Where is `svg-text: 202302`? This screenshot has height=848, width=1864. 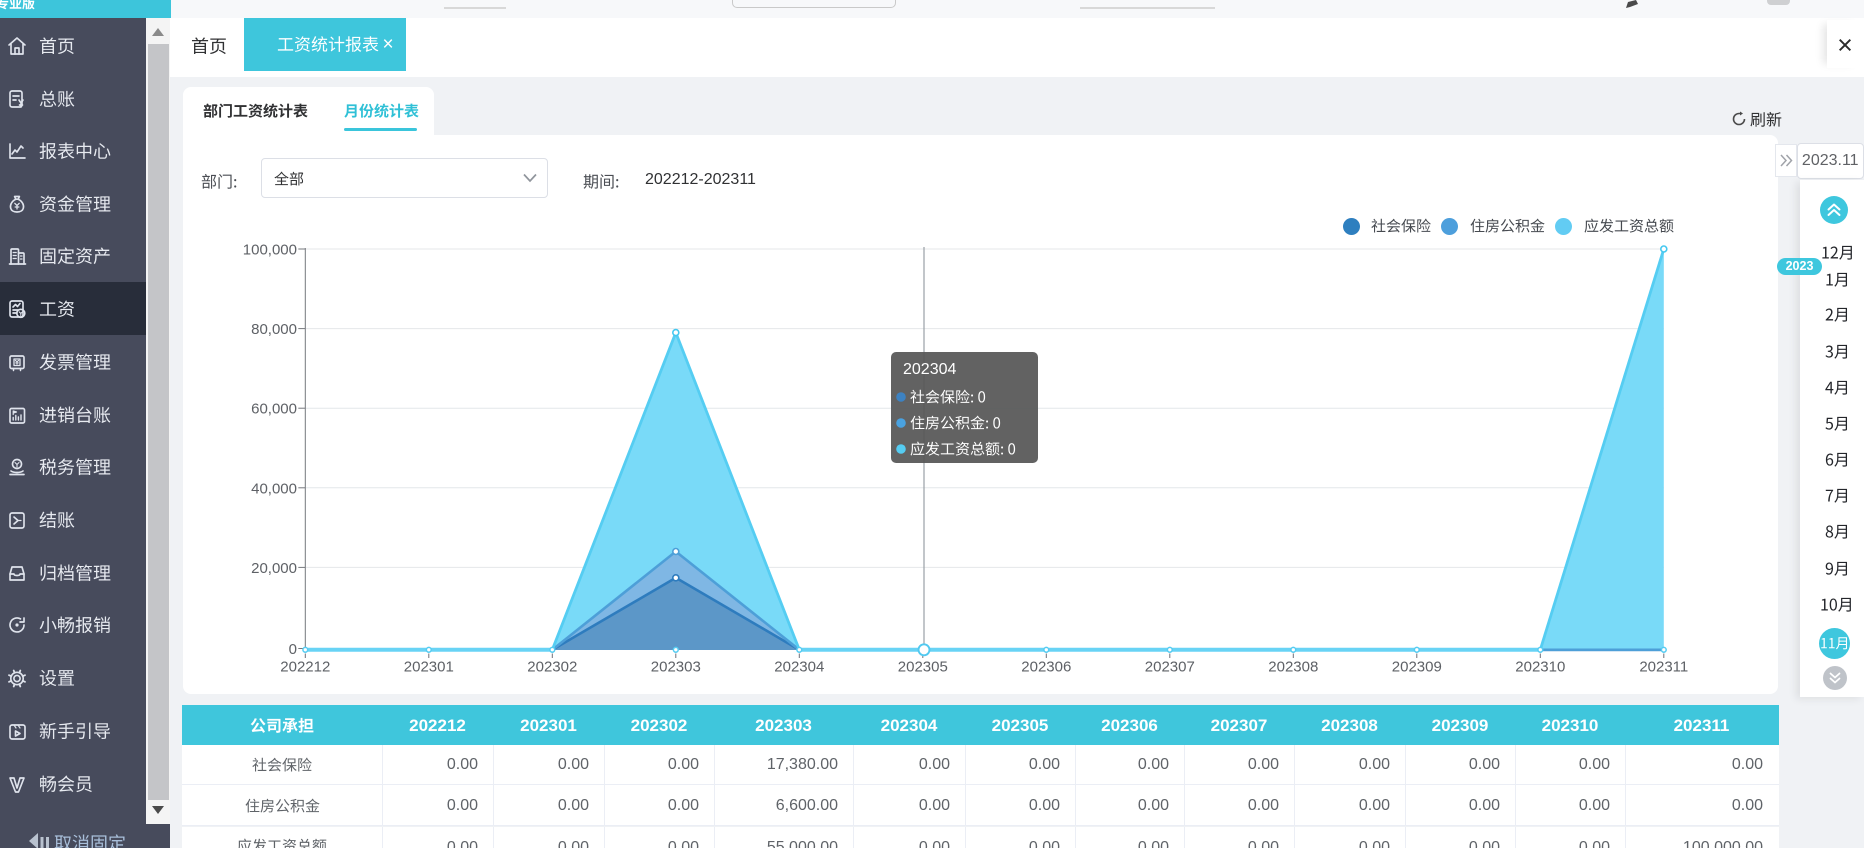
svg-text: 202302 is located at coordinates (552, 667).